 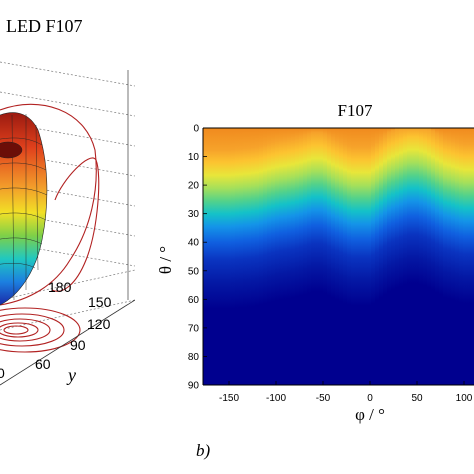 I want to click on tick-label-150: 150, so click(x=100, y=302).